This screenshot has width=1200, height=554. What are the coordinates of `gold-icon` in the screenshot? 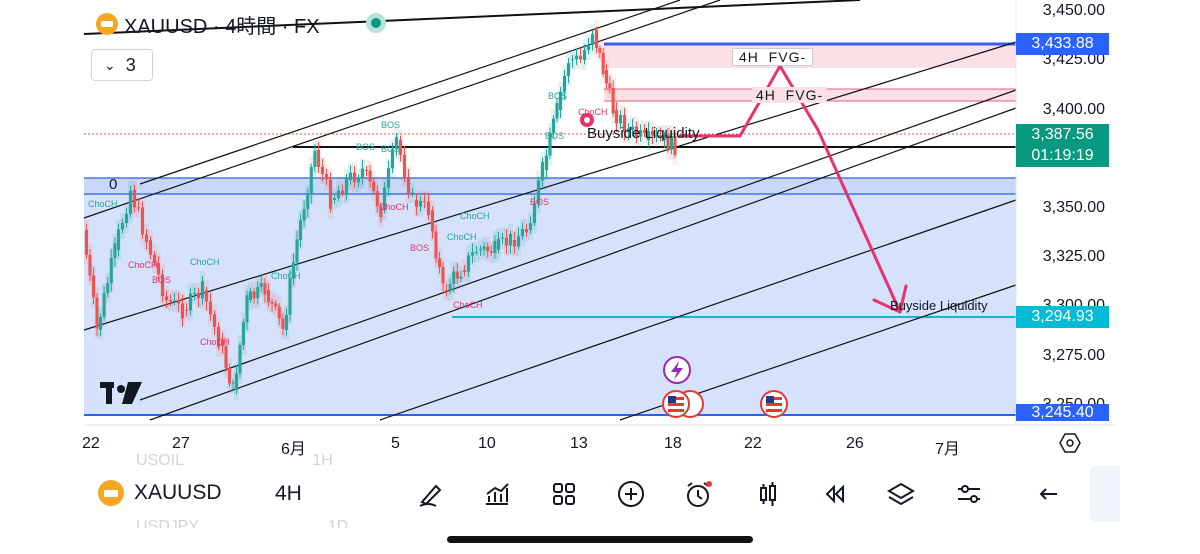 It's located at (111, 493).